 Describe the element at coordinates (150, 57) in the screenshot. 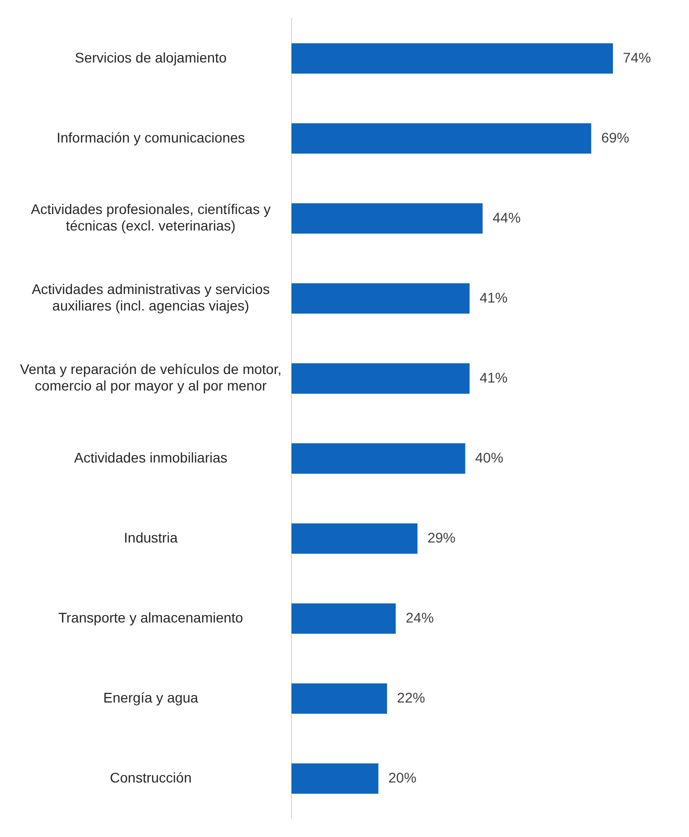

I see `y-tick-label: Servicios de alojamiento` at that location.